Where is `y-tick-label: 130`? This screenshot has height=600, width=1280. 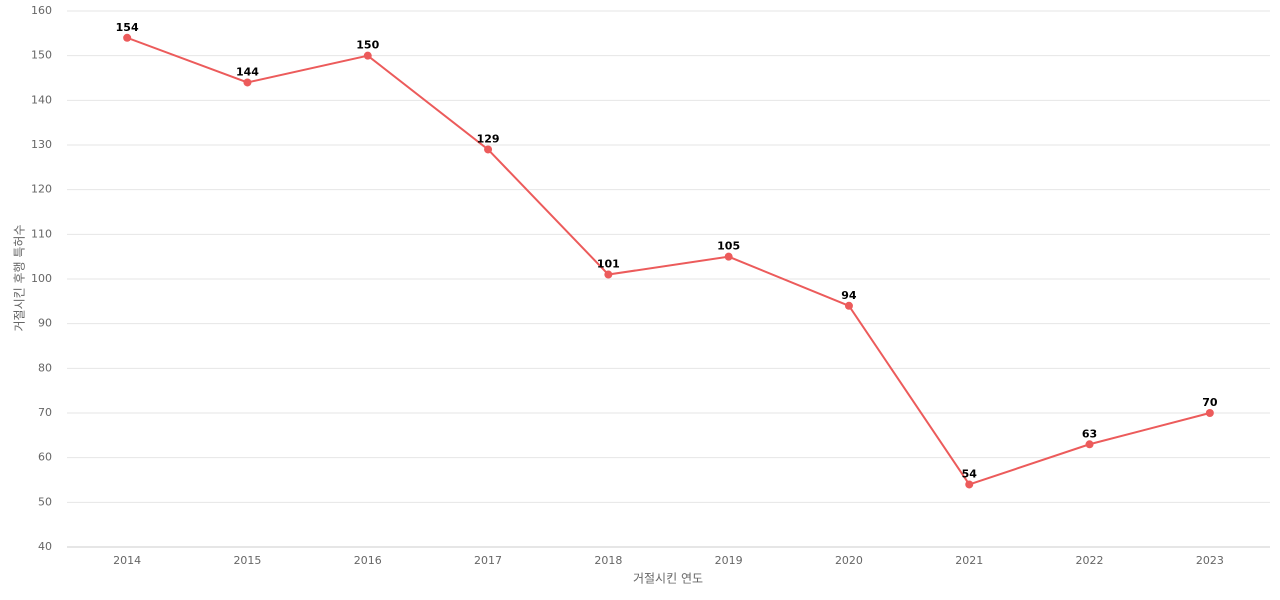
y-tick-label: 130 is located at coordinates (41, 144).